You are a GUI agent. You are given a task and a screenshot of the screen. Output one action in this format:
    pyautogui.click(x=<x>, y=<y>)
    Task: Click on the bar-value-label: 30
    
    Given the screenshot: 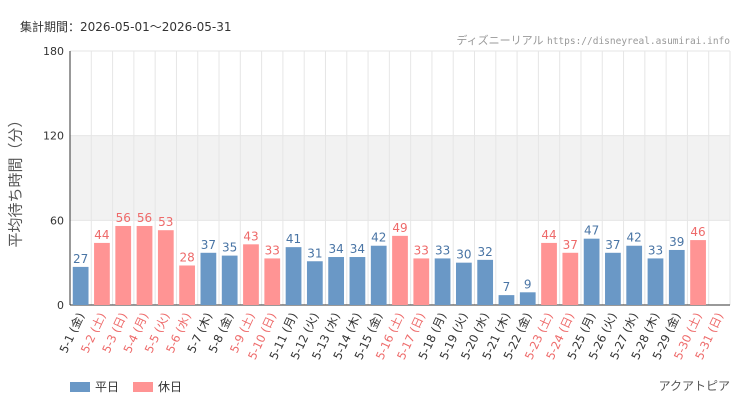 What is the action you would take?
    pyautogui.click(x=463, y=255)
    